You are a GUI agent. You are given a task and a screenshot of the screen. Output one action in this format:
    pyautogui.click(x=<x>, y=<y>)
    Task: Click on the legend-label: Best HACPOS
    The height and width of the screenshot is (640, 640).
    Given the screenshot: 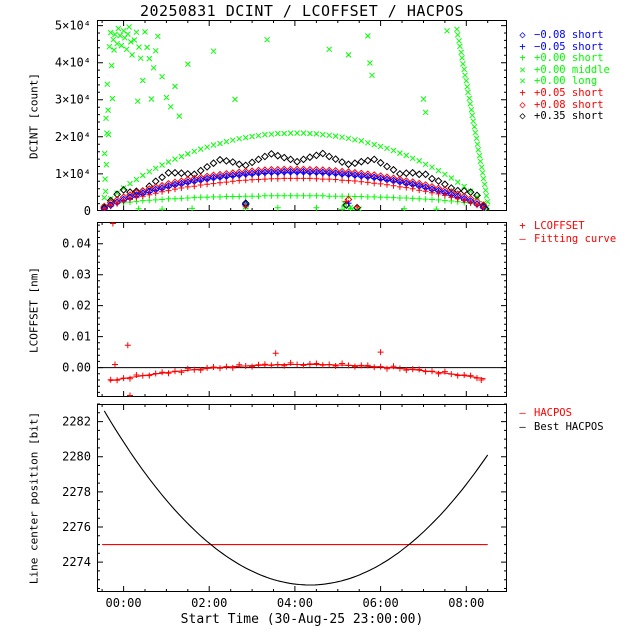 What is the action you would take?
    pyautogui.click(x=569, y=427)
    